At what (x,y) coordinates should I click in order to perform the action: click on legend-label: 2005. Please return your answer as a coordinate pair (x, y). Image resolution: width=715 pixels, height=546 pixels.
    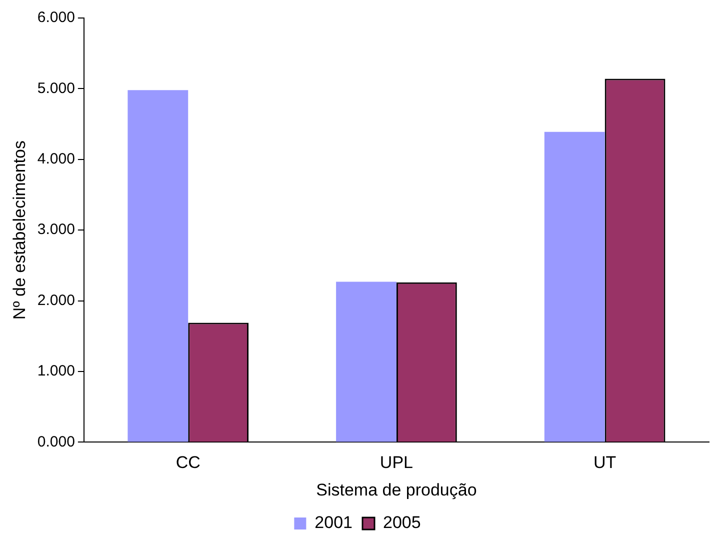
    Looking at the image, I should click on (402, 522).